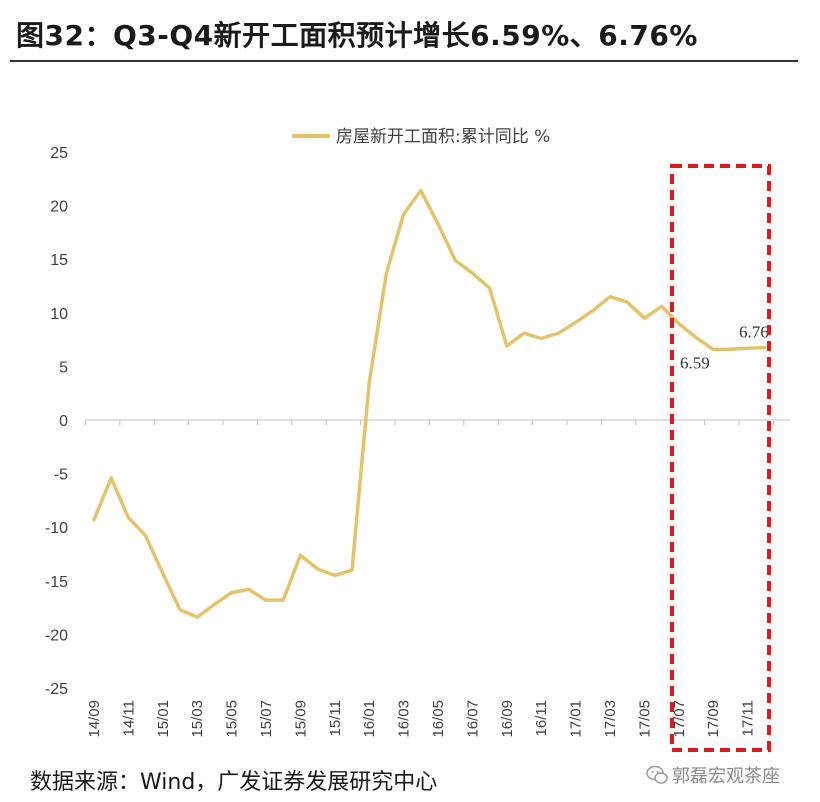 This screenshot has height=802, width=820. Describe the element at coordinates (713, 719) in the screenshot. I see `x-tick-label: 17/09` at that location.